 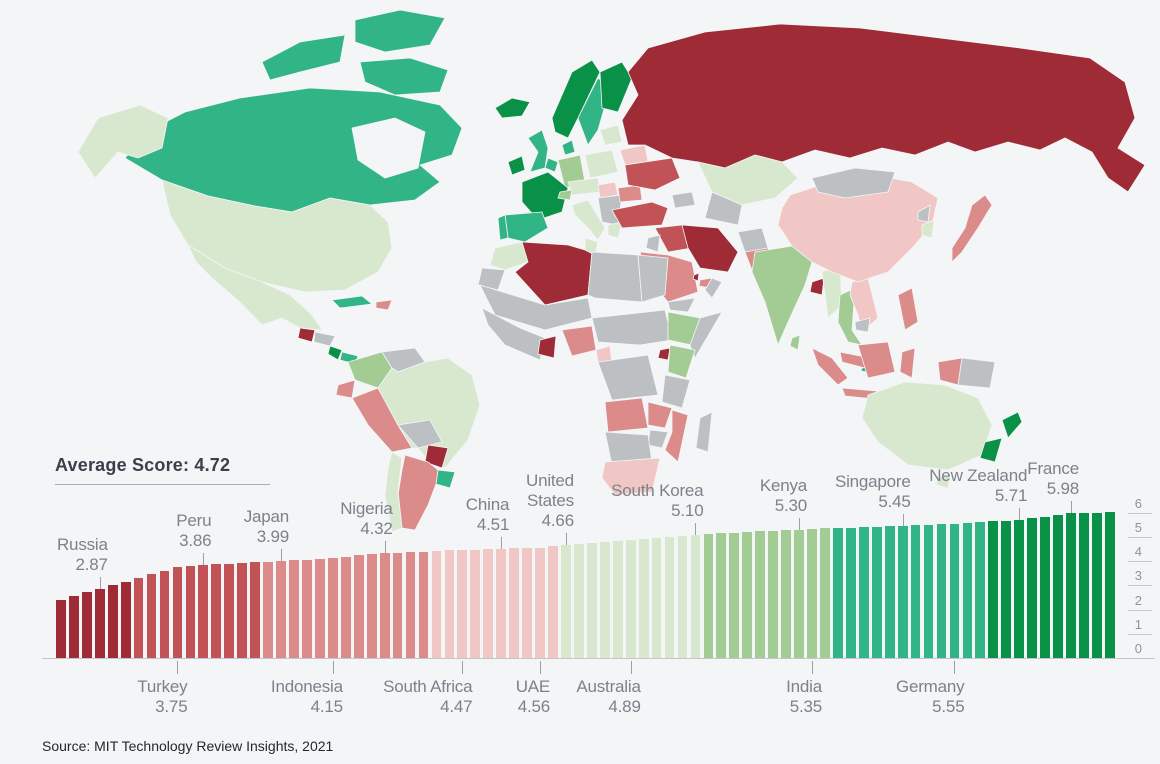 What do you see at coordinates (553, 273) in the screenshot?
I see `map-region-algeria` at bounding box center [553, 273].